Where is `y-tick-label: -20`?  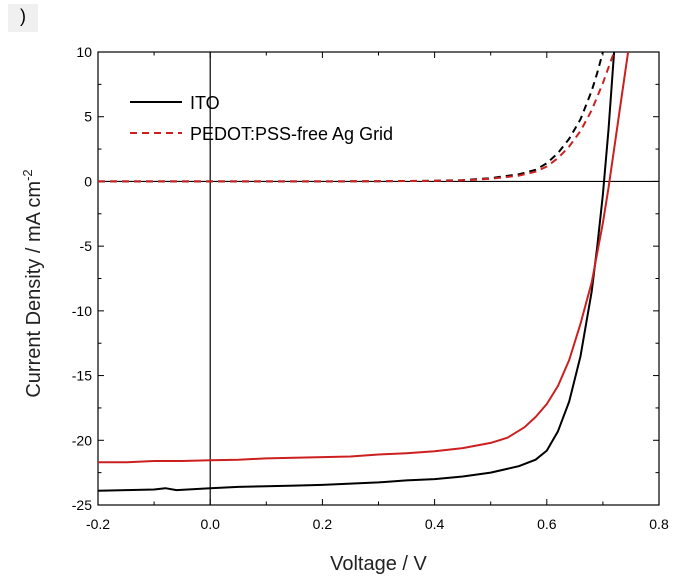
y-tick-label: -20 is located at coordinates (82, 440).